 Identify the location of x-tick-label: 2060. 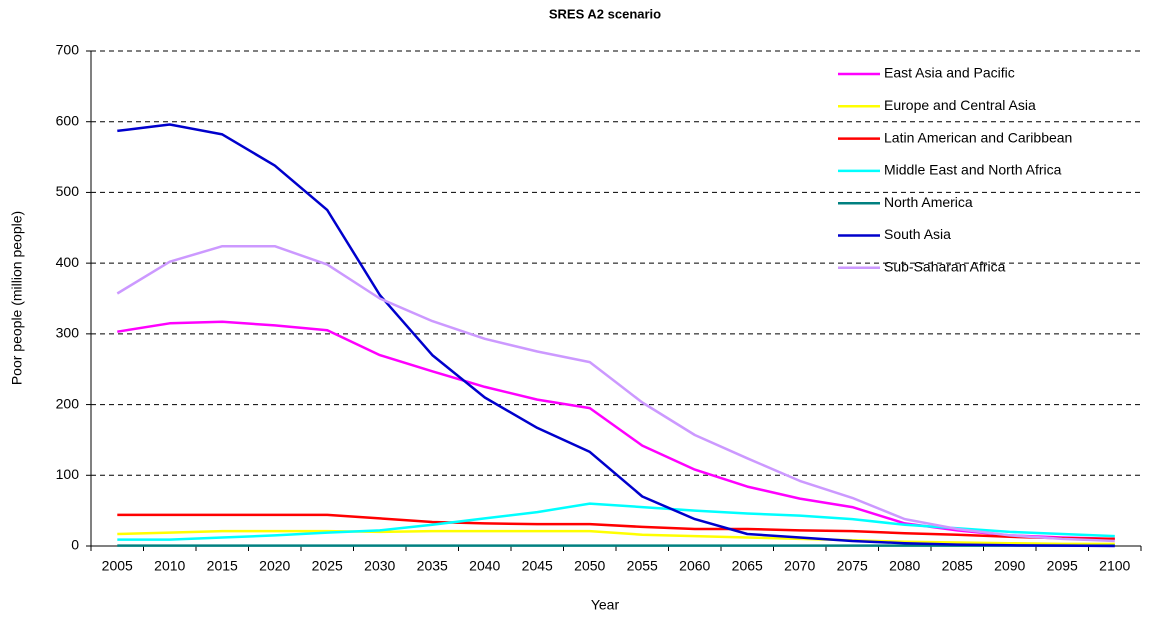
(694, 566).